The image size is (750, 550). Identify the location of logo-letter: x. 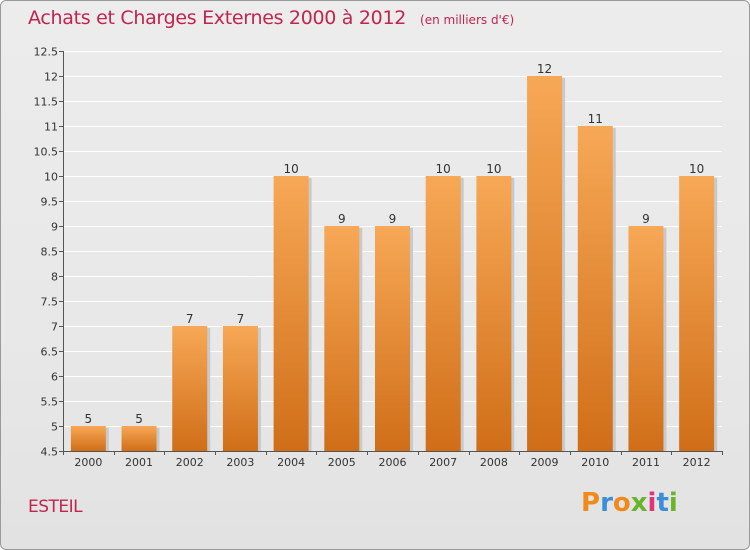
(639, 503).